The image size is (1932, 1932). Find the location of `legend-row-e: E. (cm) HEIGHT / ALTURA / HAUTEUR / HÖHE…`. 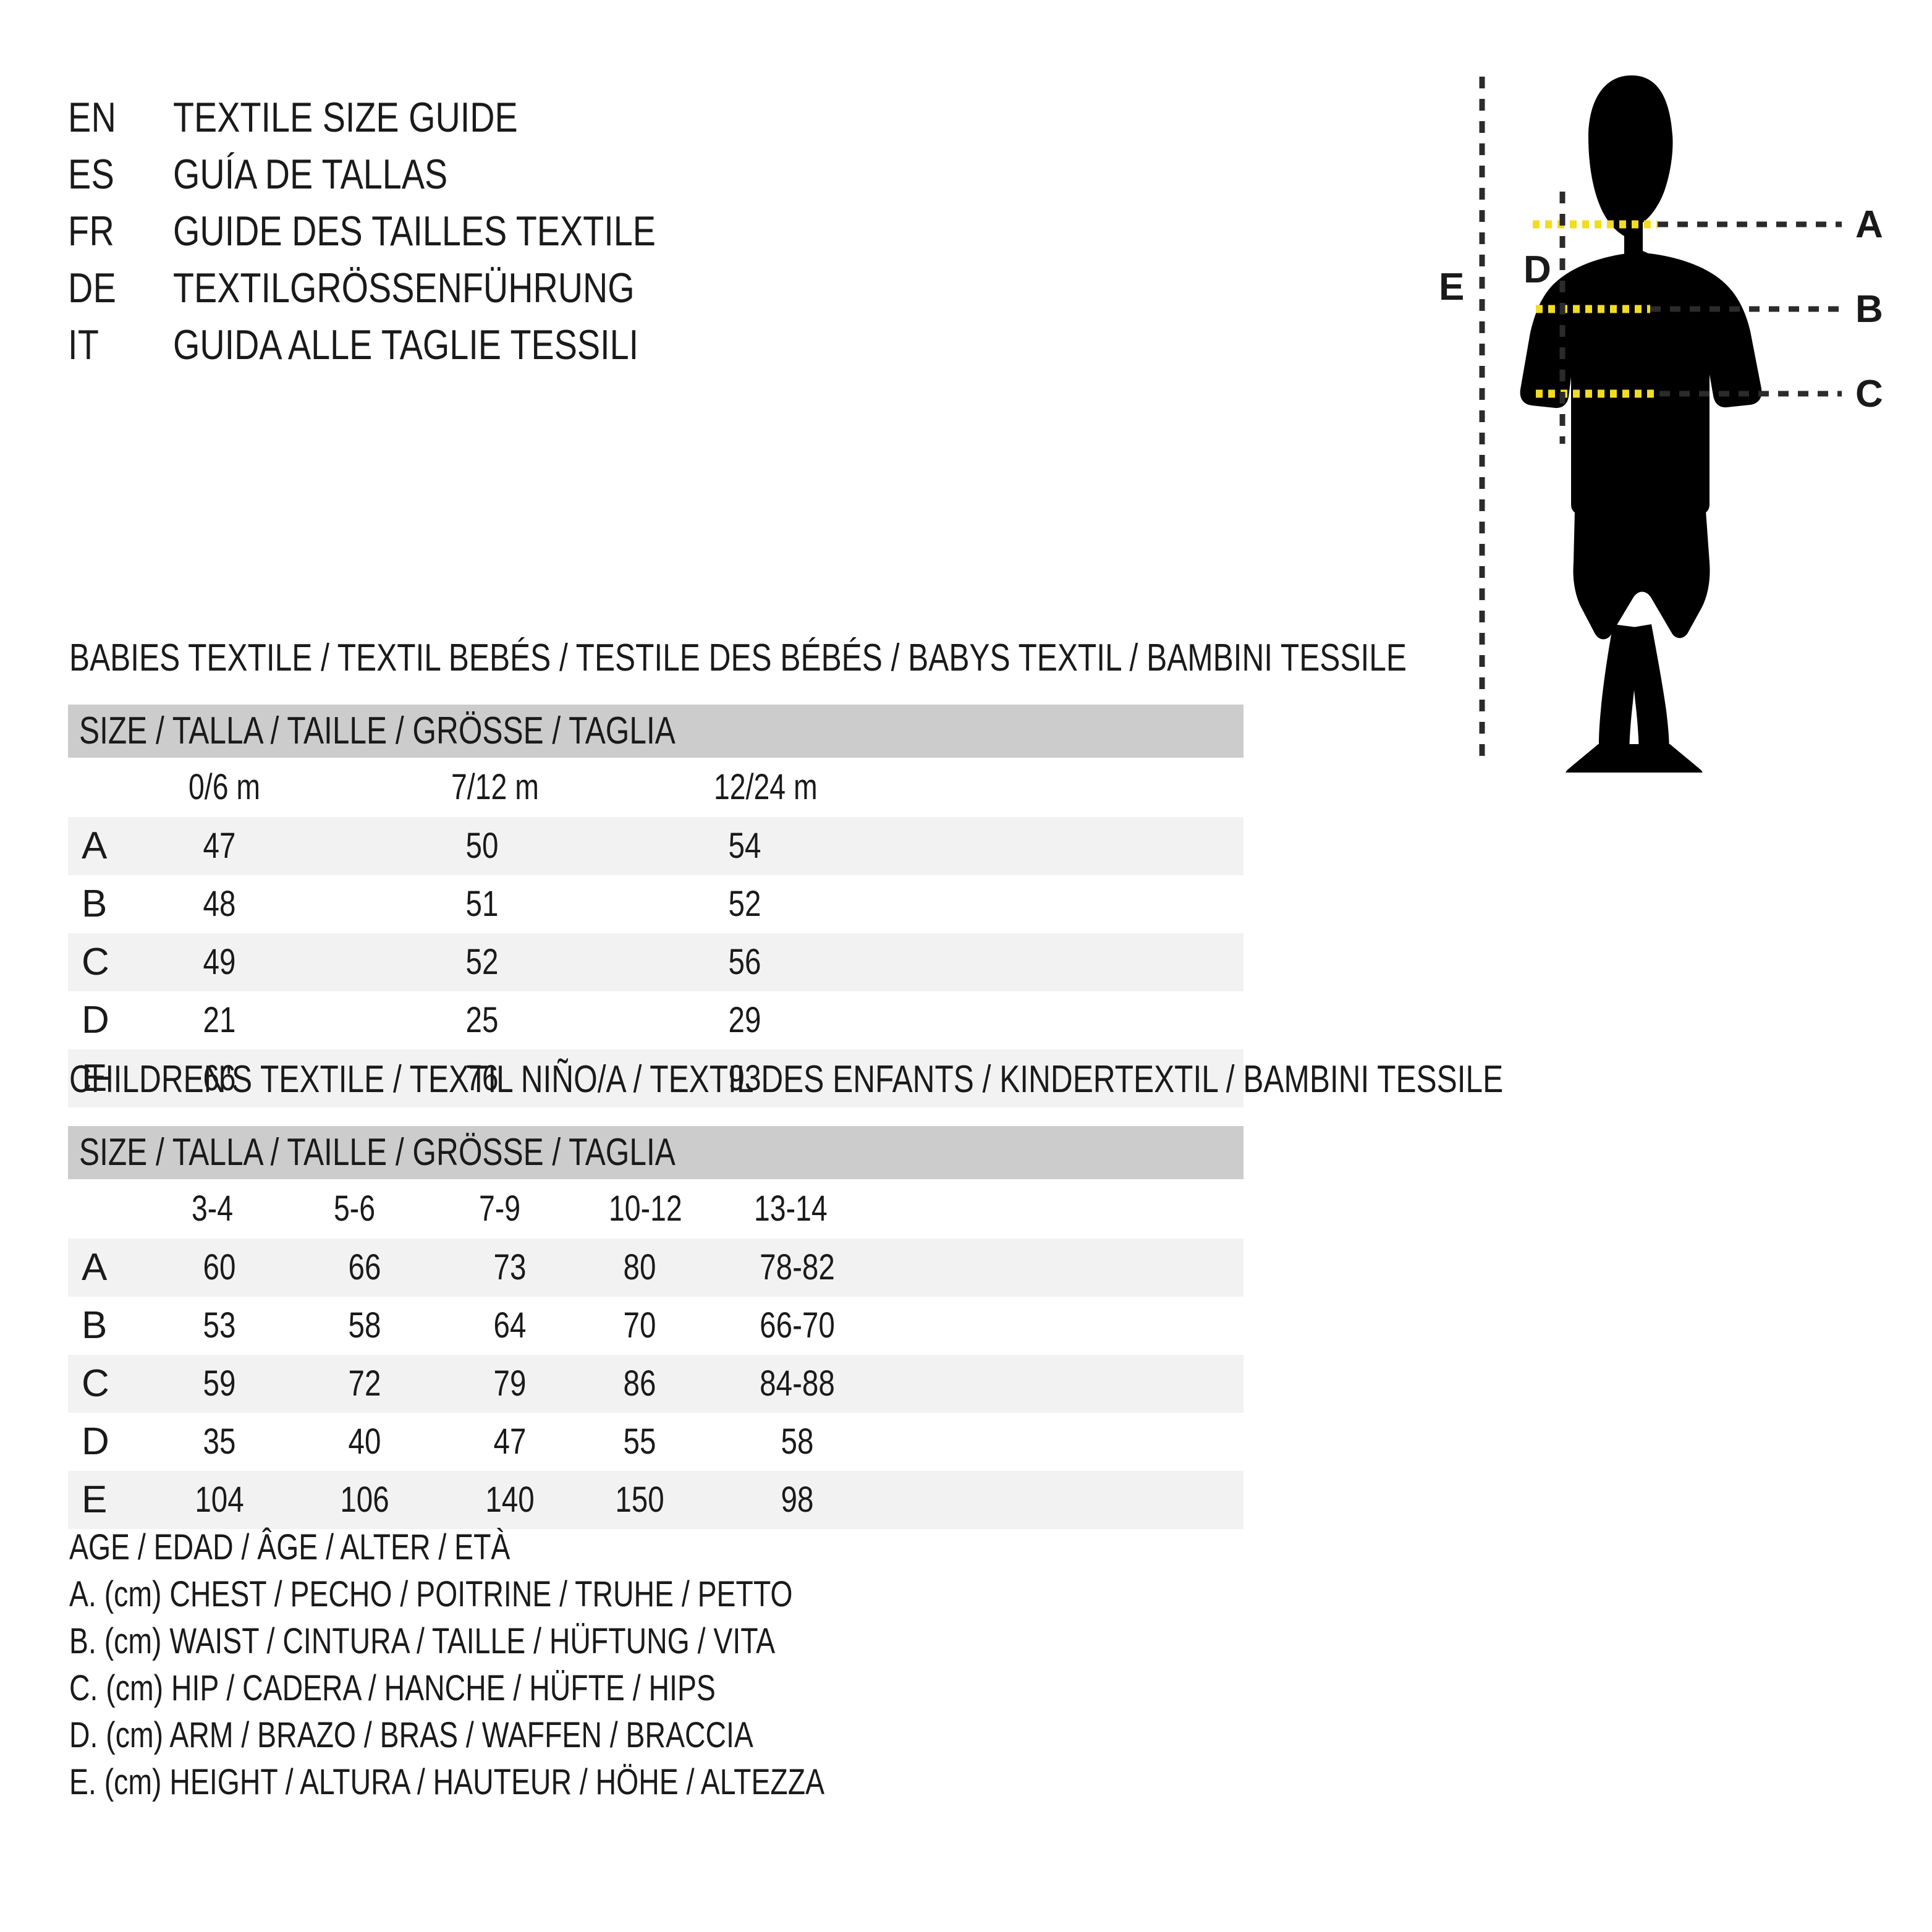

legend-row-e: E. (cm) HEIGHT / ALTURA / HAUTEUR / HÖHE… is located at coordinates (656, 1784).